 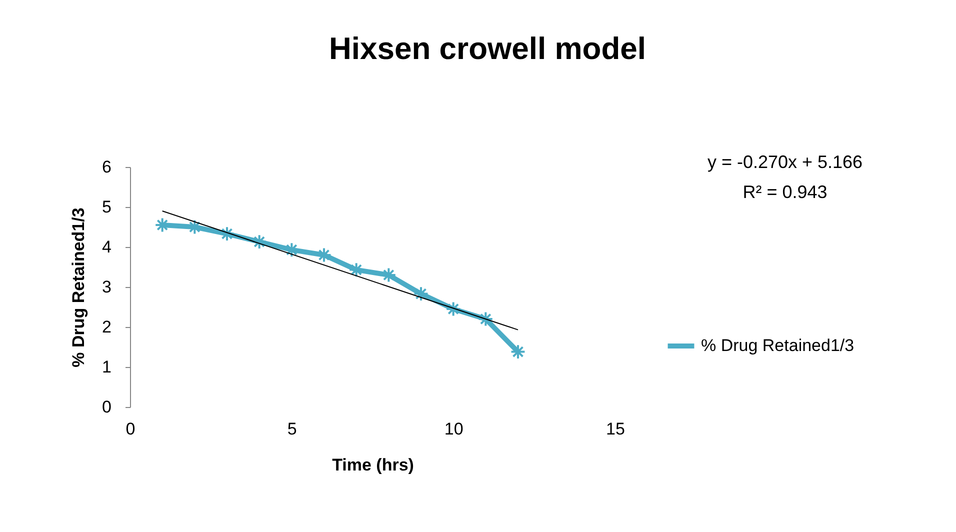 What do you see at coordinates (107, 327) in the screenshot?
I see `y-tick-label: 2` at bounding box center [107, 327].